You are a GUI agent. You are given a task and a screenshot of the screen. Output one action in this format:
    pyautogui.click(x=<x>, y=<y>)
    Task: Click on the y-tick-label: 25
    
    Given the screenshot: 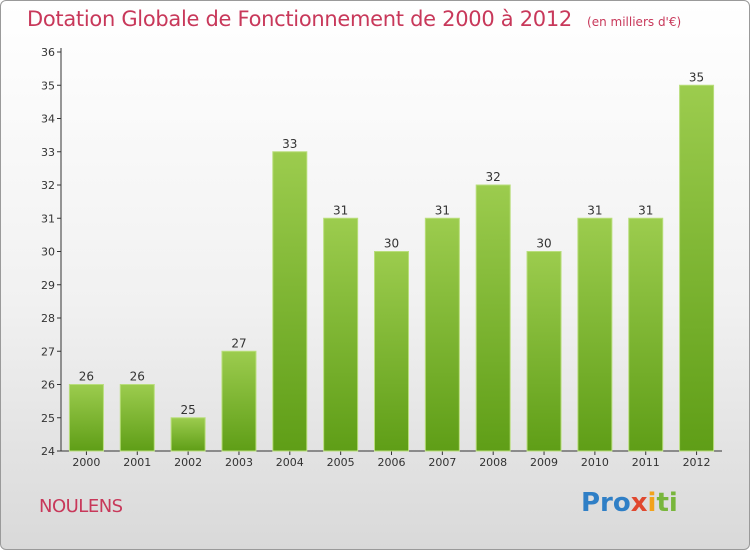 What is the action you would take?
    pyautogui.click(x=48, y=418)
    